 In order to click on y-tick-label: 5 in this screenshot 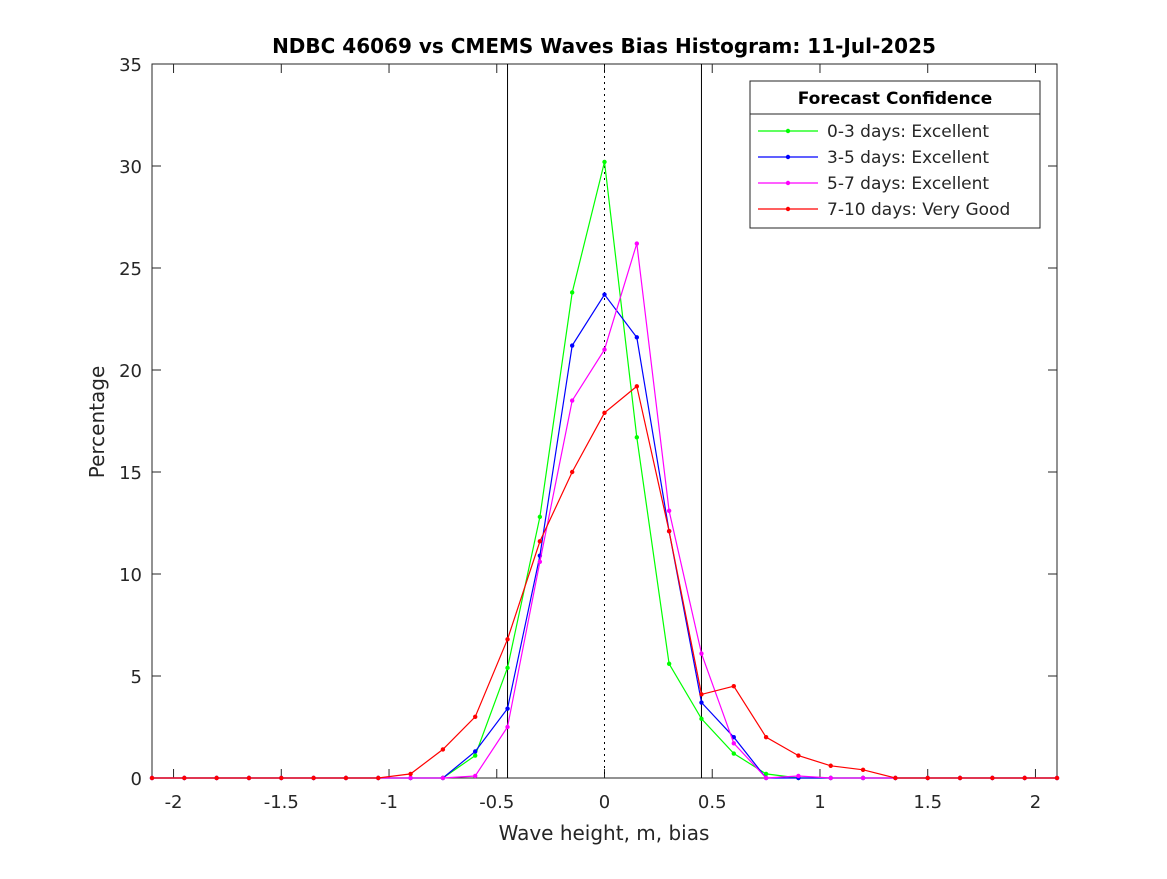, I will do `click(136, 677)`.